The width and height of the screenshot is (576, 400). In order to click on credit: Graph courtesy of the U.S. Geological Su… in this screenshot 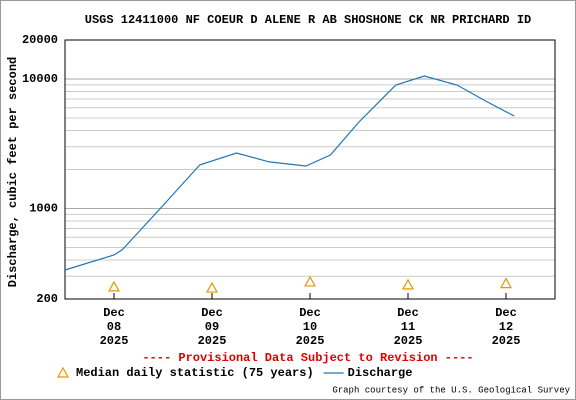, I will do `click(451, 390)`.